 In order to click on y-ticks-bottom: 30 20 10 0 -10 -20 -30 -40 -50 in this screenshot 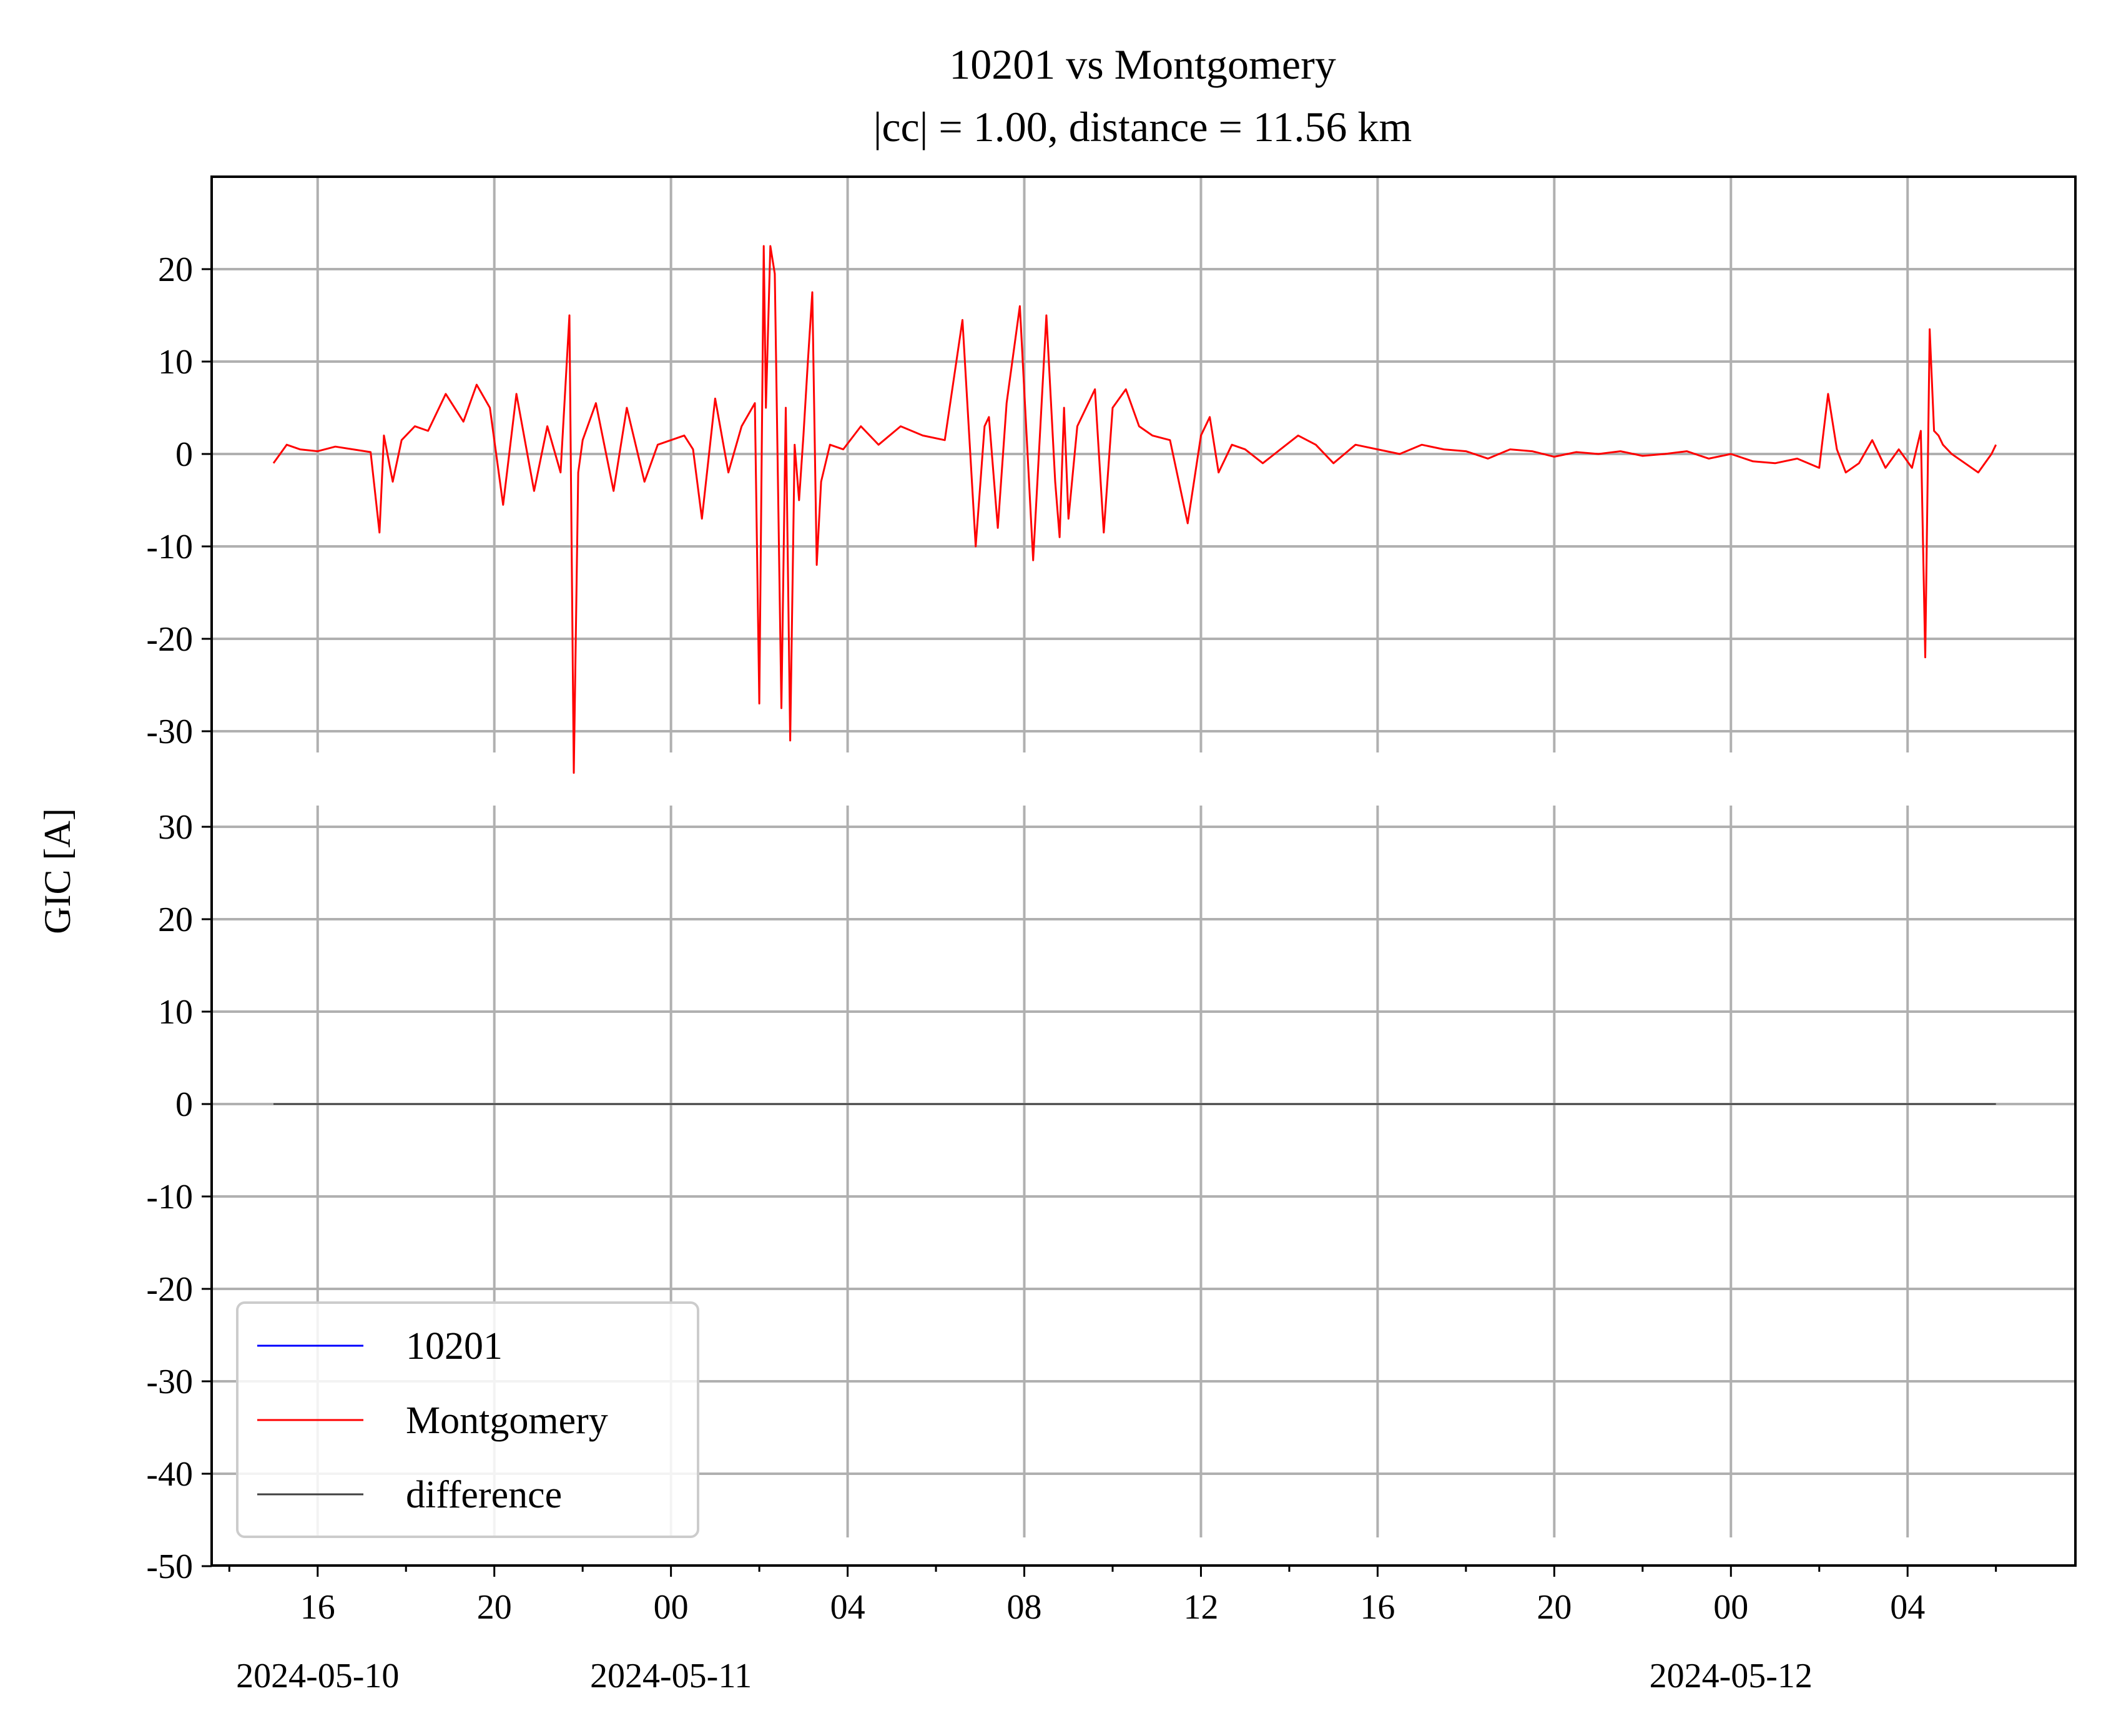, I will do `click(179, 1197)`.